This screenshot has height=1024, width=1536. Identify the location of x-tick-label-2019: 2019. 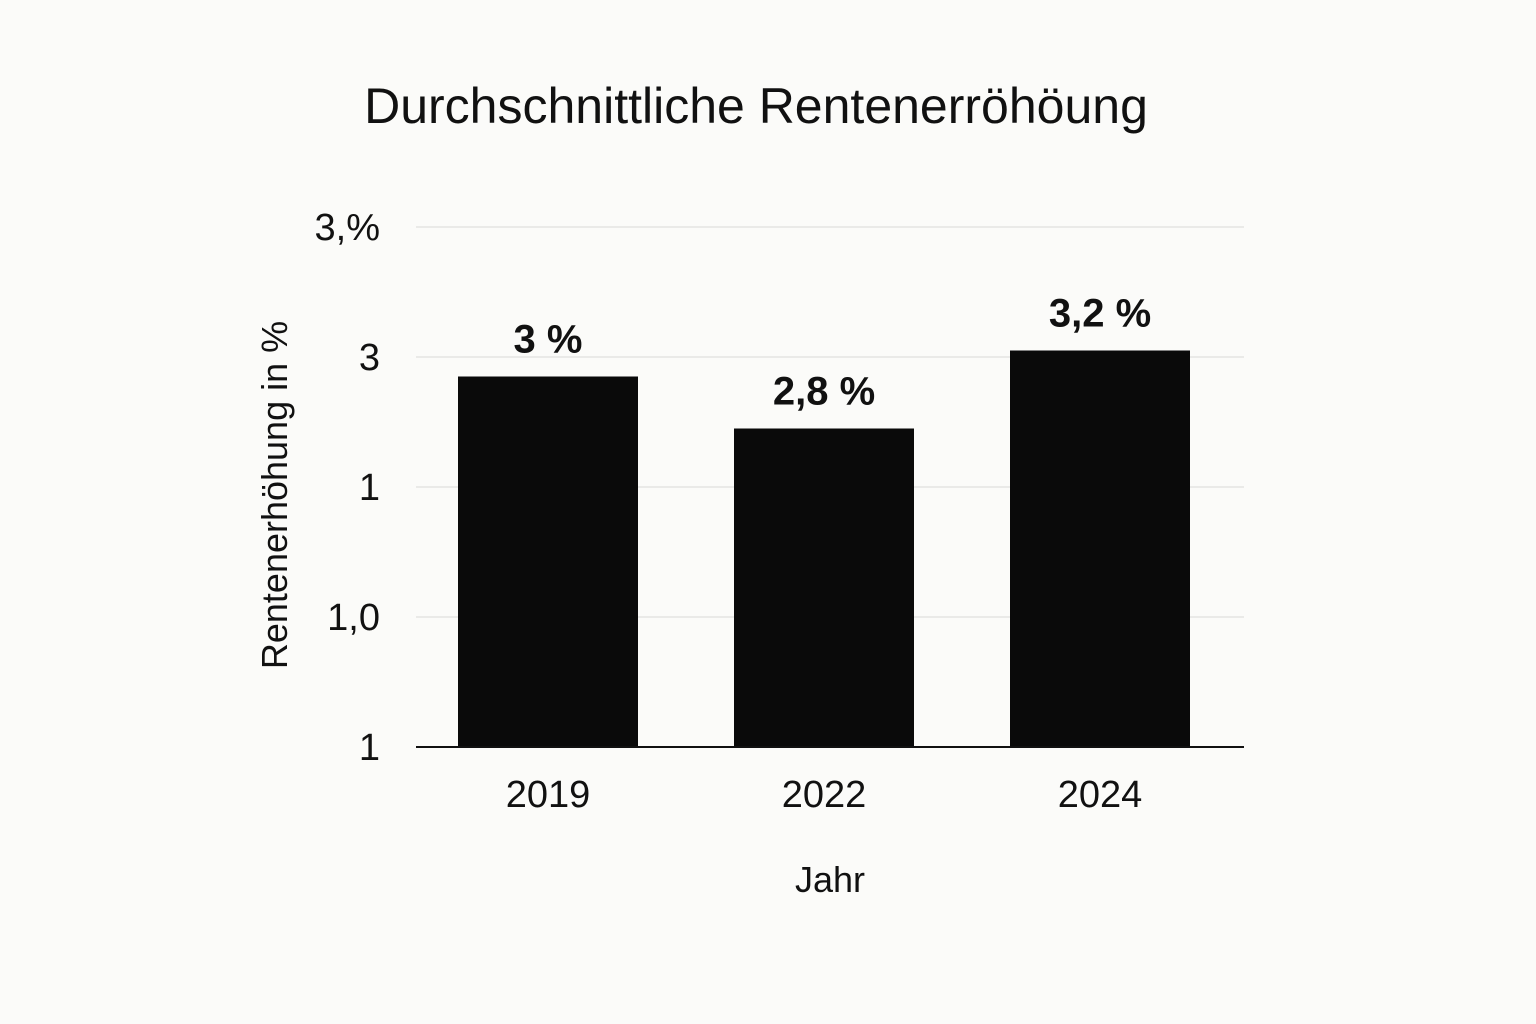
(548, 795).